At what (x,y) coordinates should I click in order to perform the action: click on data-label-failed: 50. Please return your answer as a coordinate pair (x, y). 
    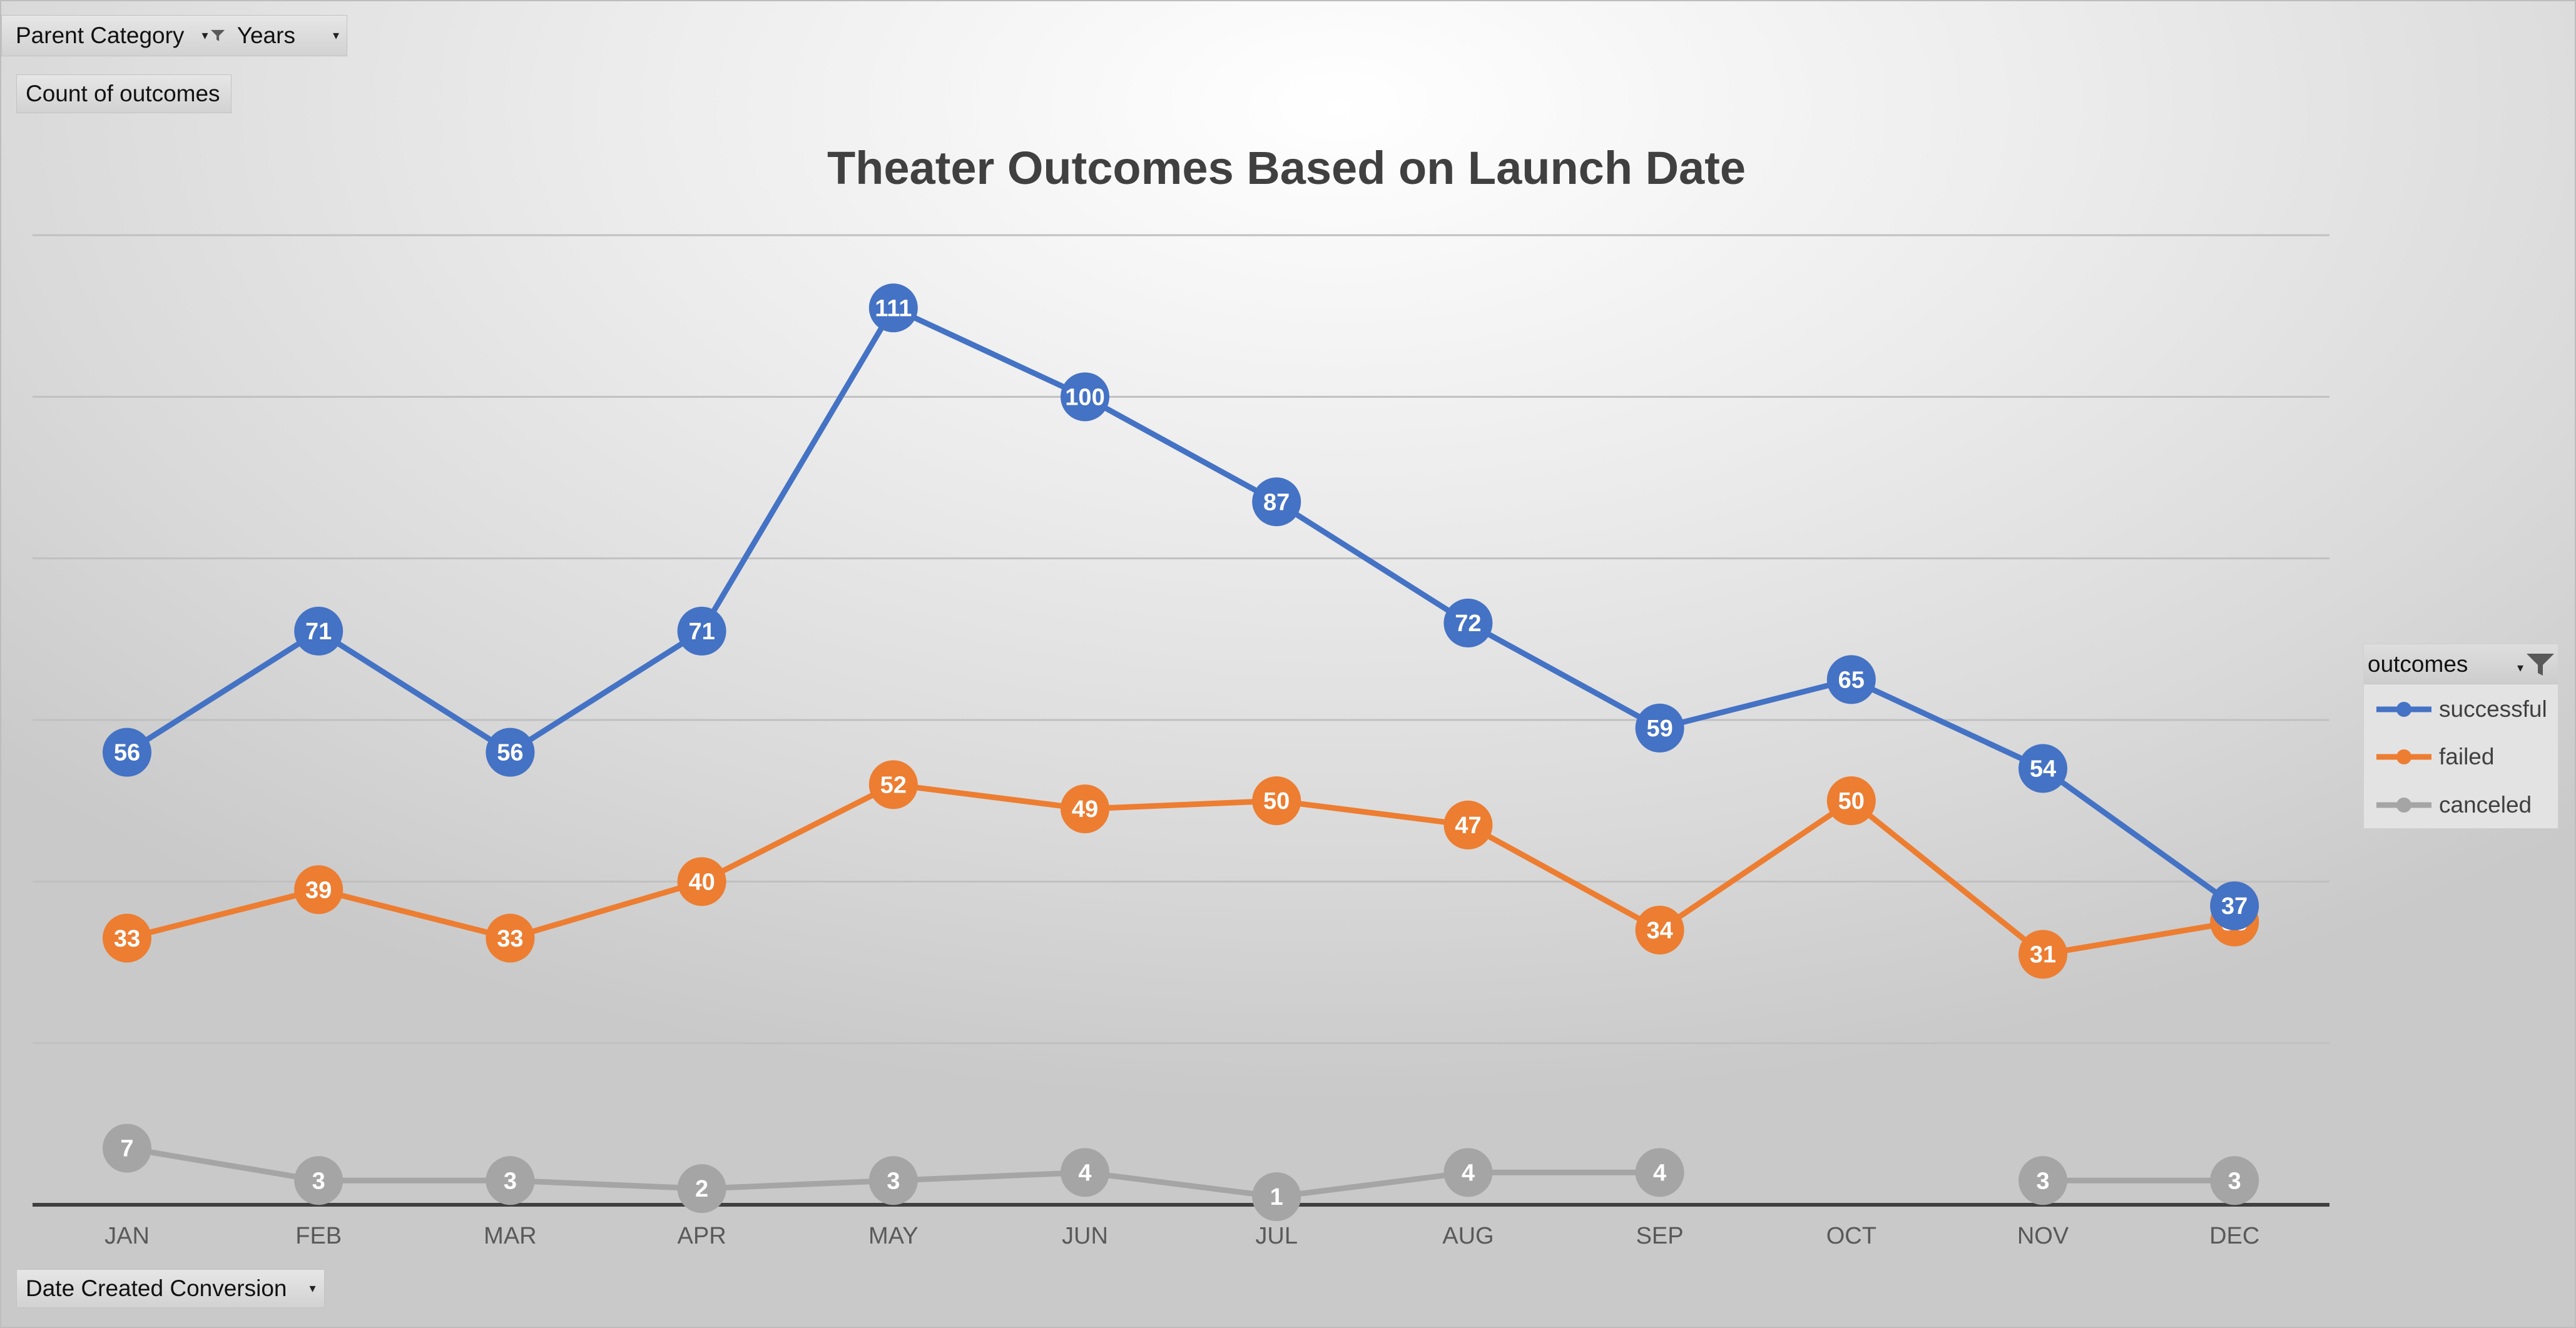
    Looking at the image, I should click on (1851, 801).